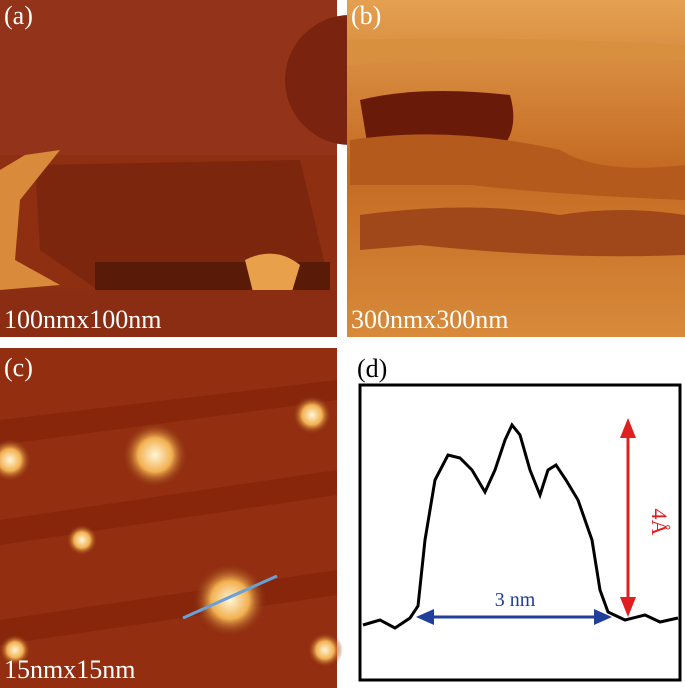  What do you see at coordinates (69, 669) in the screenshot?
I see `scale-label: 15nmx15nm` at bounding box center [69, 669].